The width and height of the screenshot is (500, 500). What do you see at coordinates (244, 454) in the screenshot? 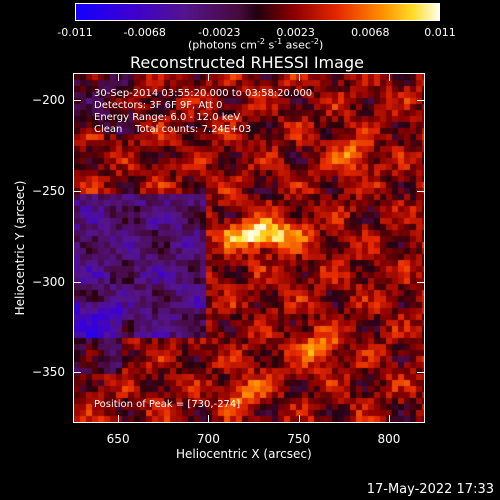
I see `x-axis-label: Heliocentric X (arcsec)` at bounding box center [244, 454].